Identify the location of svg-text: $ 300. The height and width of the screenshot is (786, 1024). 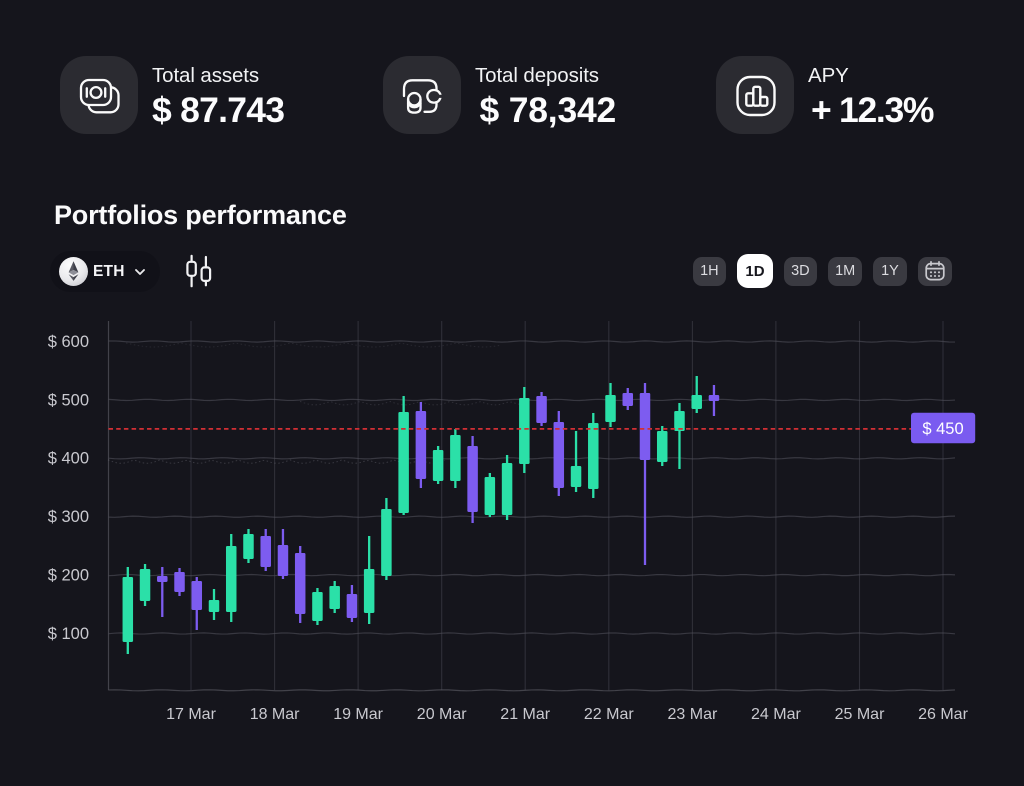
(68, 517).